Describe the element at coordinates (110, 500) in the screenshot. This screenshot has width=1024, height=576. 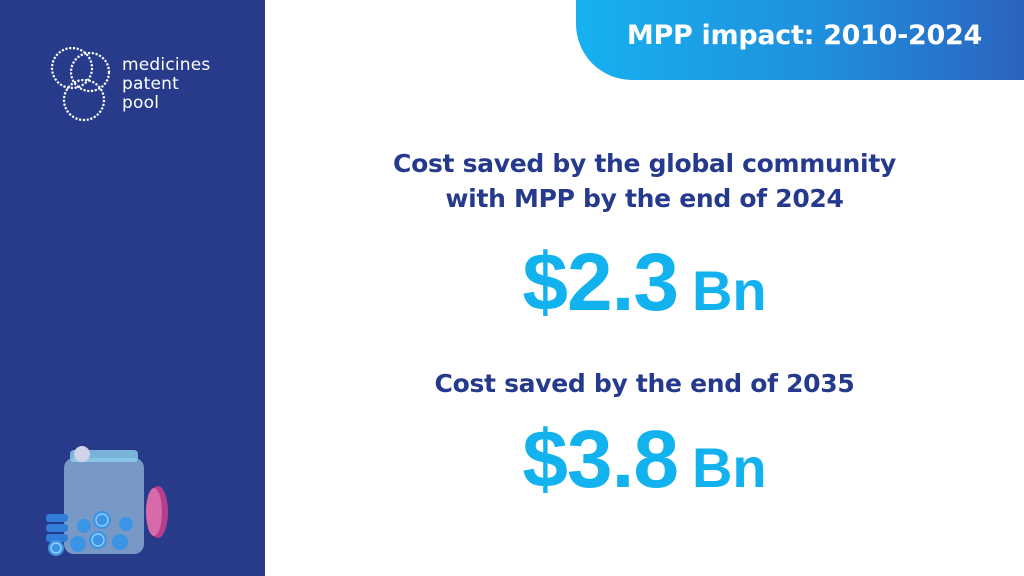
I see `coin-jar-icon` at that location.